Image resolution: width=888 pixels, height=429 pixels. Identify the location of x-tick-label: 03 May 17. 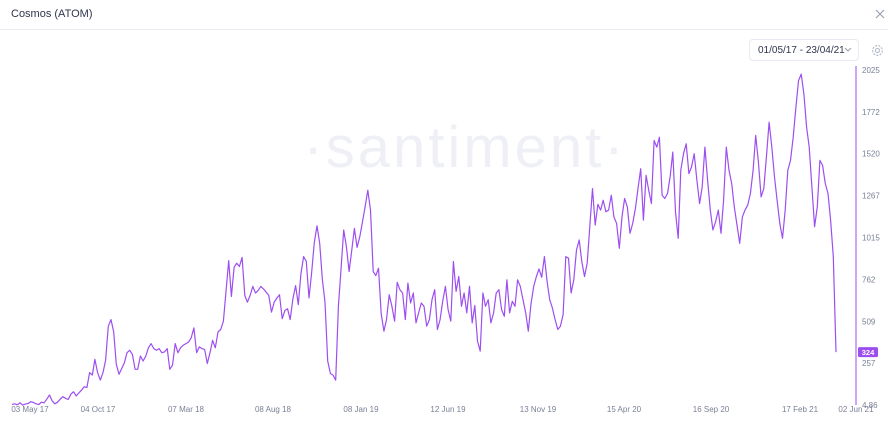
(30, 409).